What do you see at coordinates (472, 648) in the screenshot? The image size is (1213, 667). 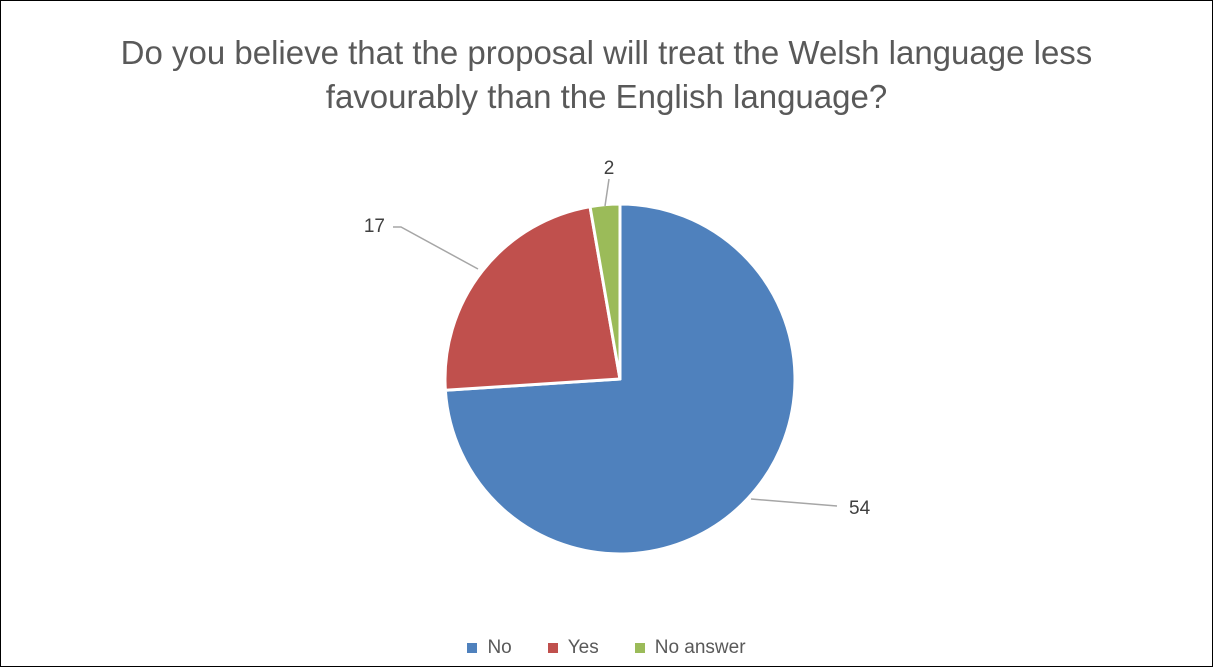 I see `legend-swatch-no` at bounding box center [472, 648].